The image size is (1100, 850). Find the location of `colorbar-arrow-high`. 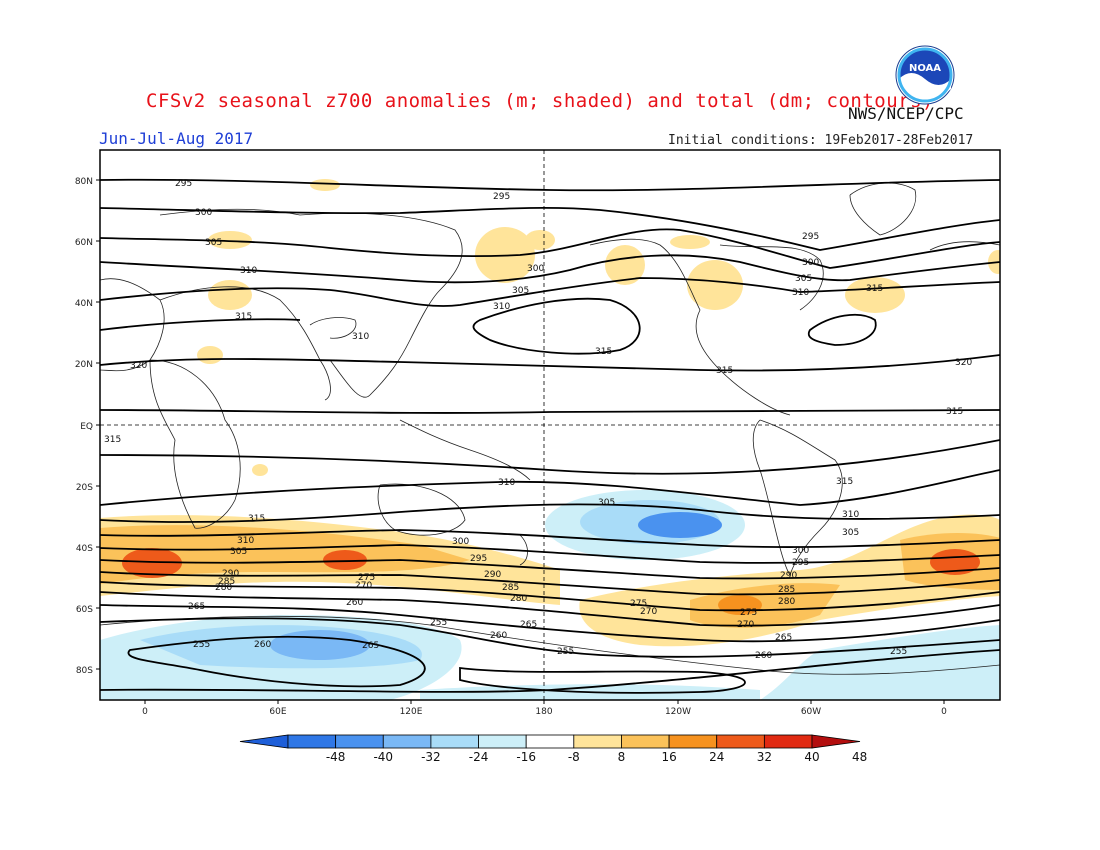

colorbar-arrow-high is located at coordinates (836, 741).